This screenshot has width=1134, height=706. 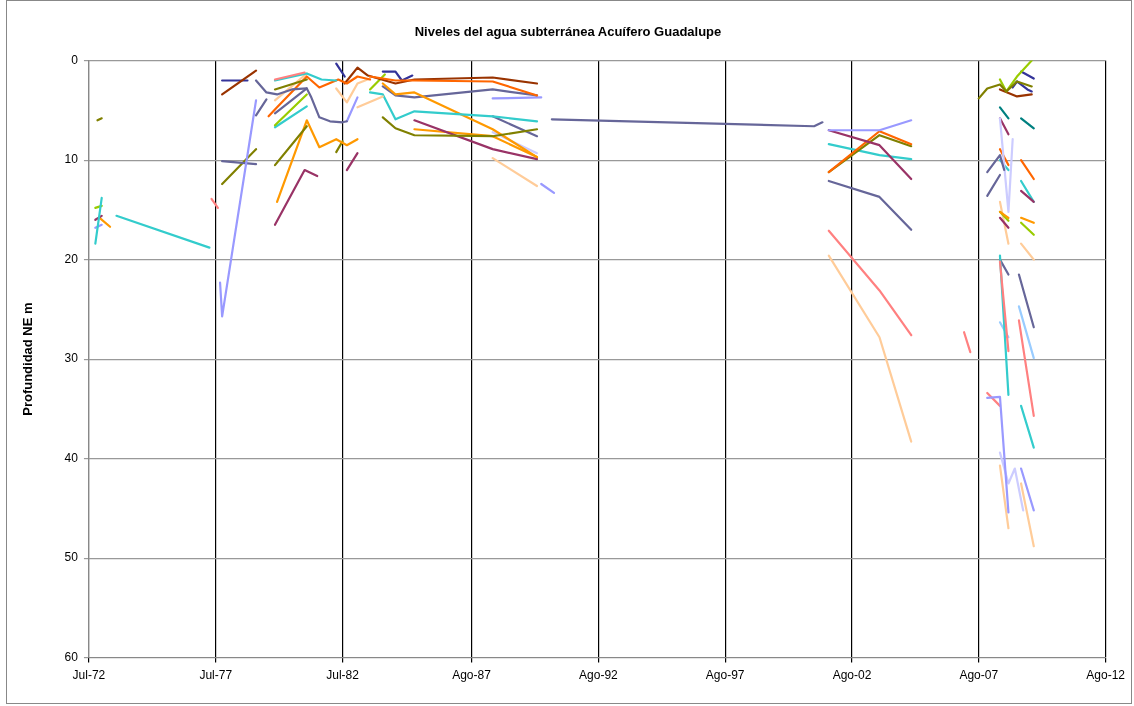 I want to click on x-tick-label: Jul-82, so click(x=343, y=675).